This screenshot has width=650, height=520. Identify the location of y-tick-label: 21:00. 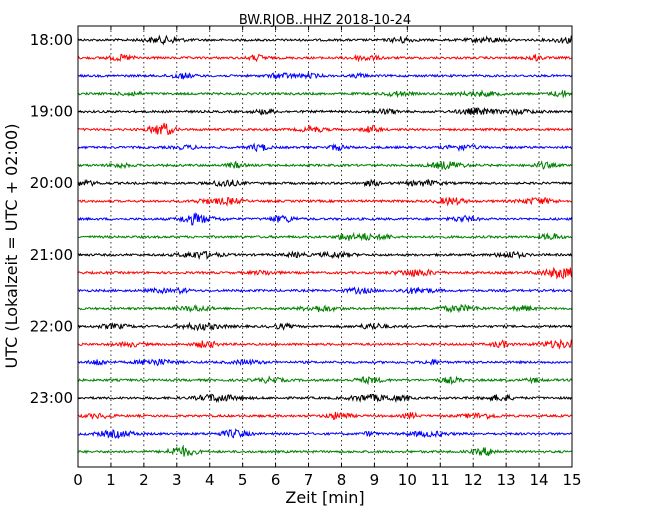
(51, 255).